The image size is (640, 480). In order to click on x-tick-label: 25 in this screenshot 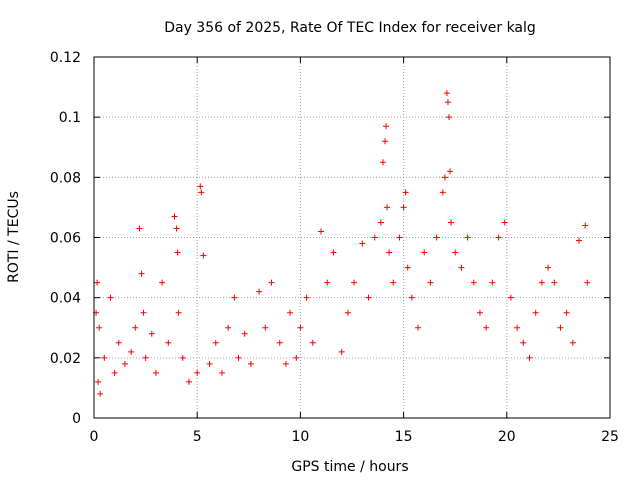, I will do `click(610, 437)`.